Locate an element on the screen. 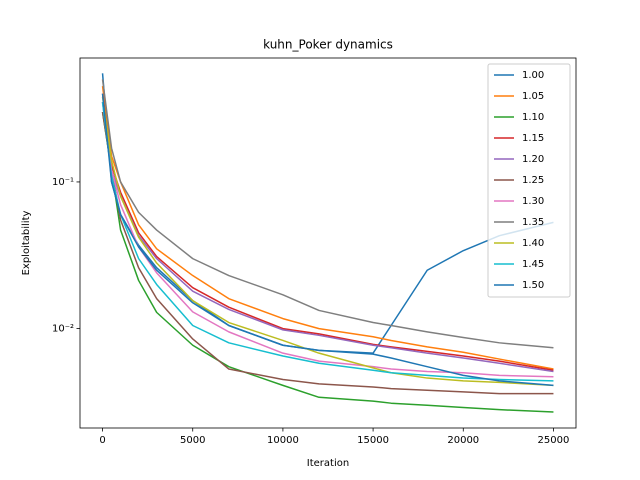 The height and width of the screenshot is (480, 640). legend-label: 1.05 is located at coordinates (533, 96).